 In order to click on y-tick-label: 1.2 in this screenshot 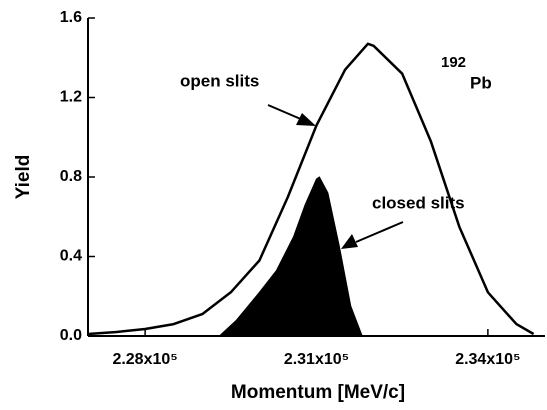, I will do `click(71, 97)`.